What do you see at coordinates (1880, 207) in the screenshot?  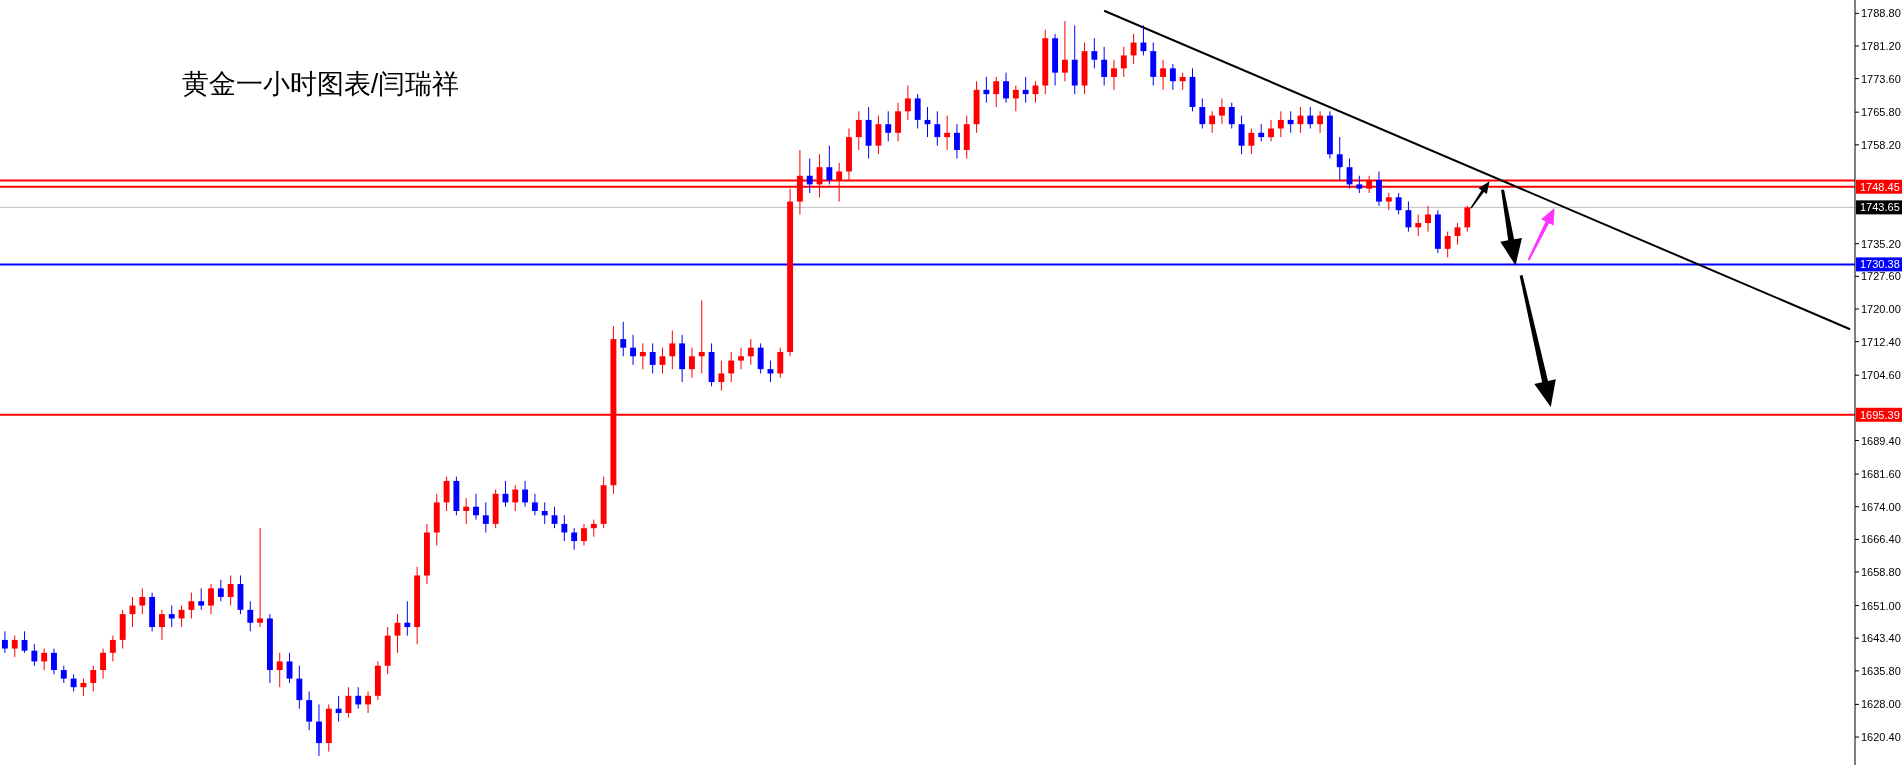 I see `ref-line-label: 1743.65` at bounding box center [1880, 207].